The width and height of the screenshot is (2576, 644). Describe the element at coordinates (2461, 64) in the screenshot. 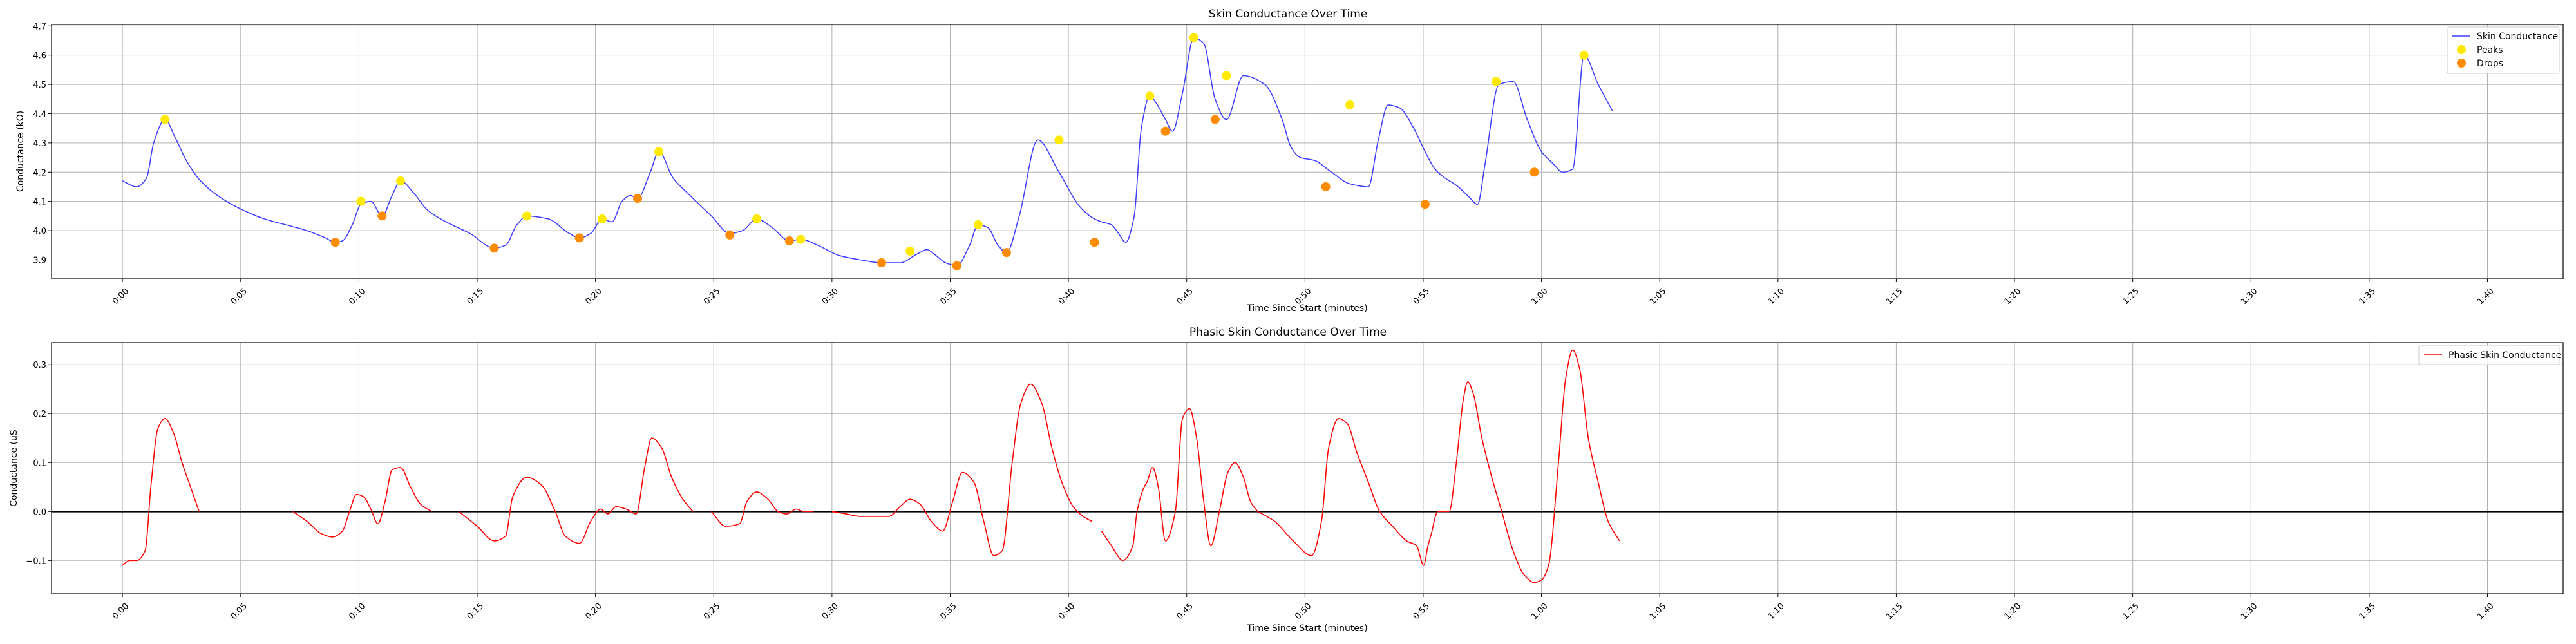

I see `legend-drop-swatch` at that location.